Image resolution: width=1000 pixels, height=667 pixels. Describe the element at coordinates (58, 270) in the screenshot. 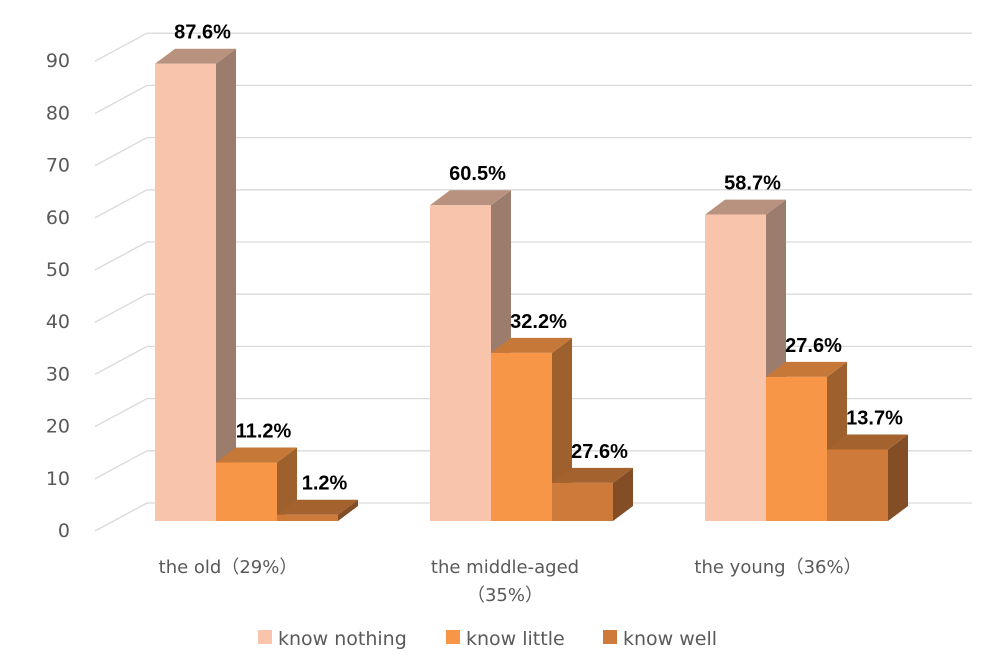

I see `y-tick-label: 50` at that location.